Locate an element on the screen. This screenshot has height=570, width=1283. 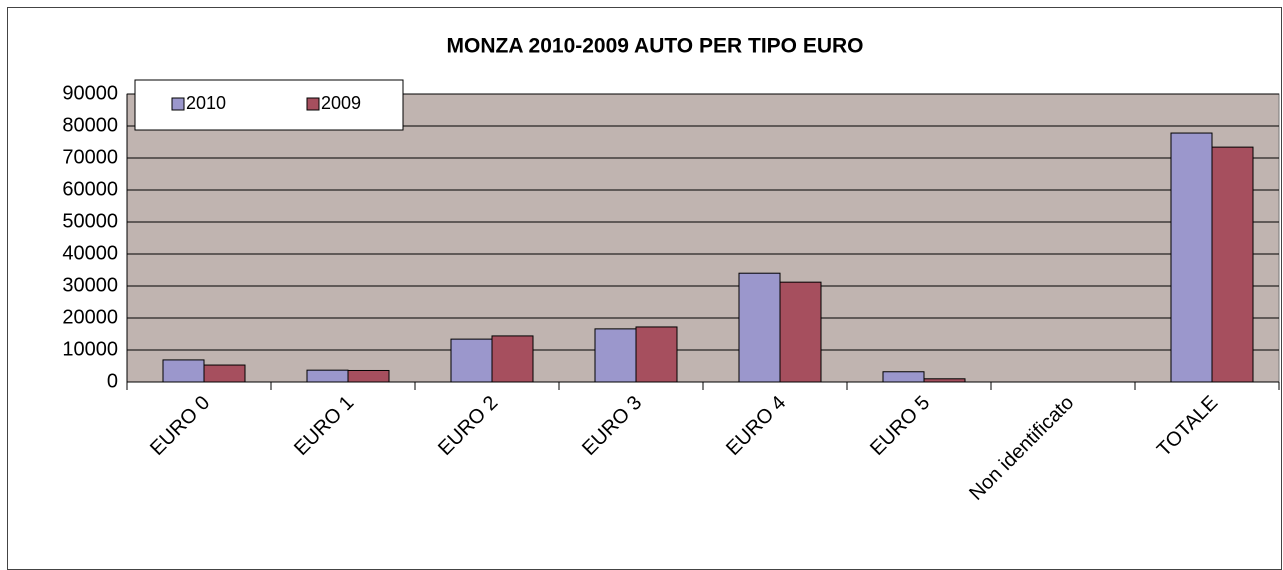
chart-title: MONZA 2010-2009 AUTO PER TIPO EURO is located at coordinates (655, 46).